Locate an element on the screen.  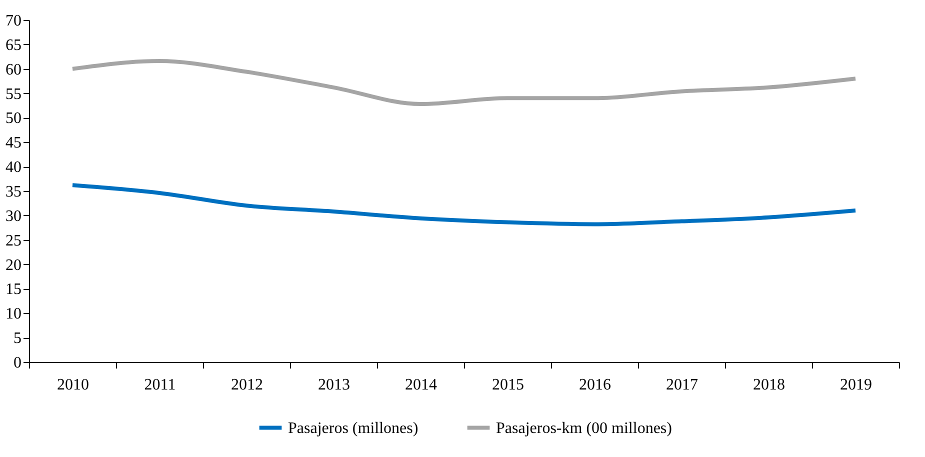
y-tick-label: 10 is located at coordinates (14, 314).